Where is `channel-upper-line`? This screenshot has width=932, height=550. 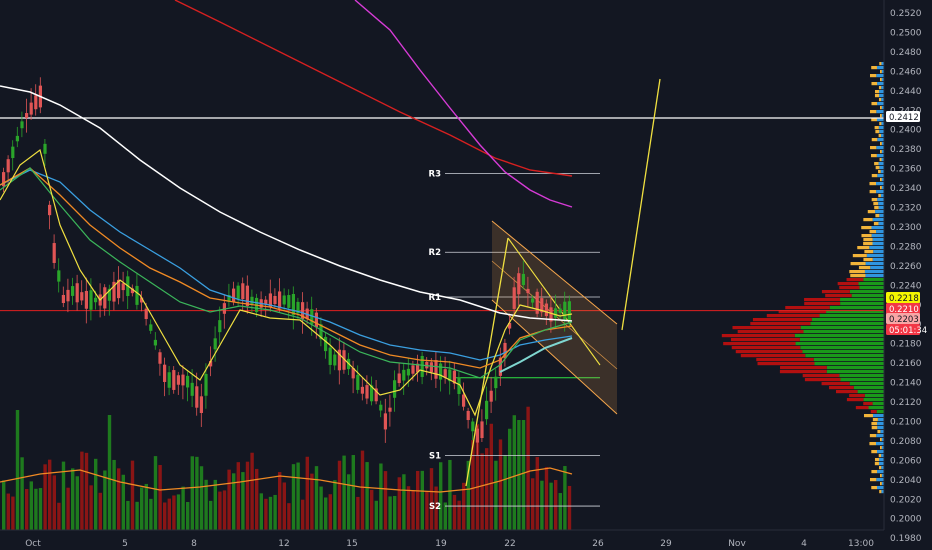 channel-upper-line is located at coordinates (554, 272).